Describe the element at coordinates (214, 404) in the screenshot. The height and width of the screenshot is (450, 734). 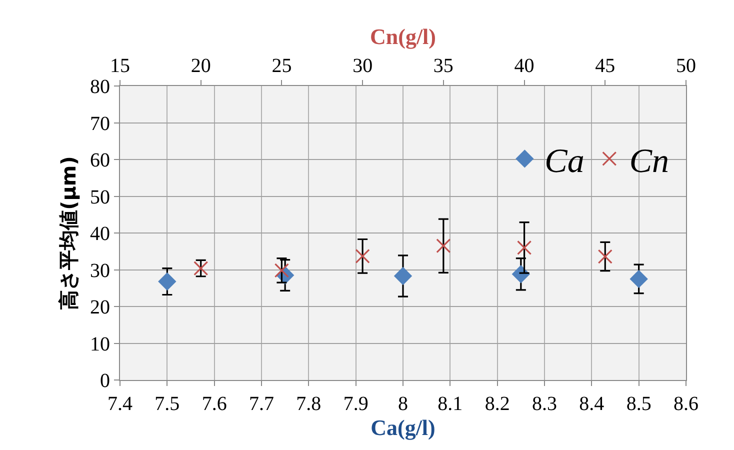
I see `x-tick-label: 7.6` at that location.